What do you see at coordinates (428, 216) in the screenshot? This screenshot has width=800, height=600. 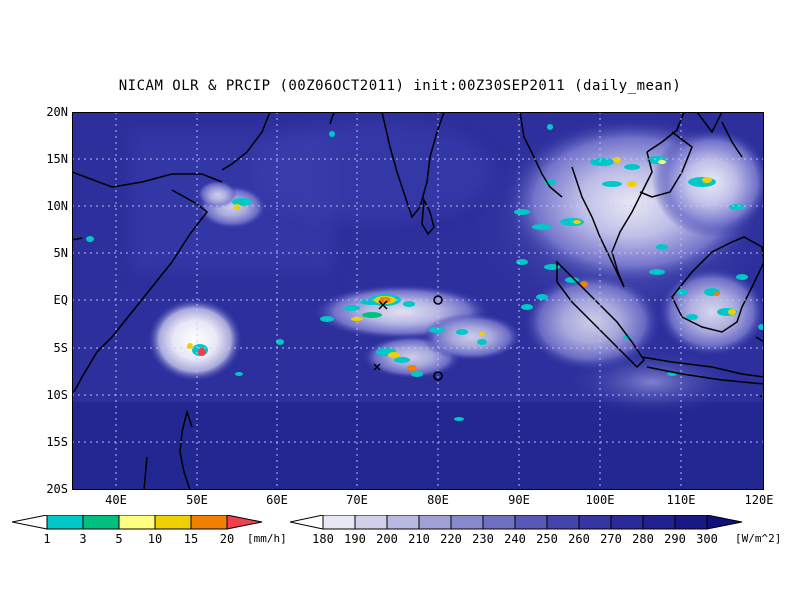 I see `sri-lanka-coast` at bounding box center [428, 216].